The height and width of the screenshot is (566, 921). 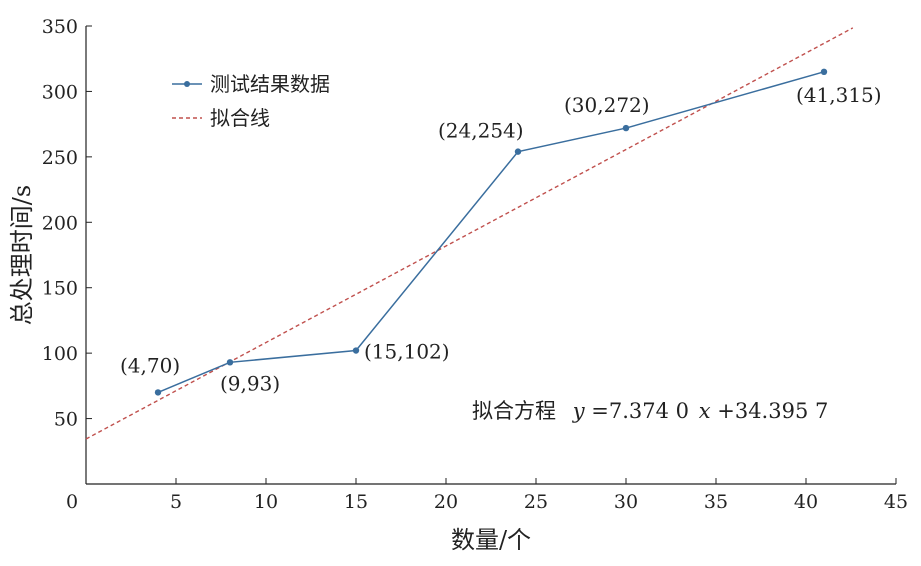 What do you see at coordinates (446, 502) in the screenshot?
I see `x-tick-label: 20` at bounding box center [446, 502].